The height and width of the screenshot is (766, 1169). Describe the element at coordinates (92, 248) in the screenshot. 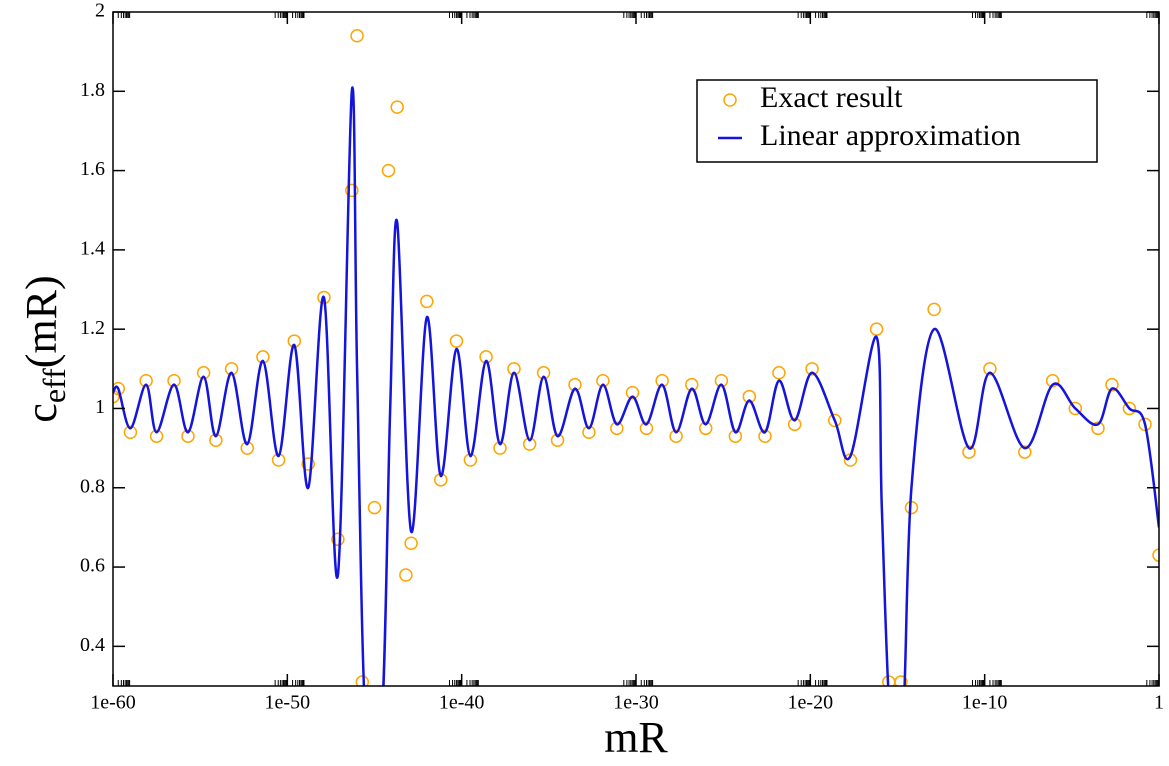

I see `y-tick-label: 1.4` at that location.